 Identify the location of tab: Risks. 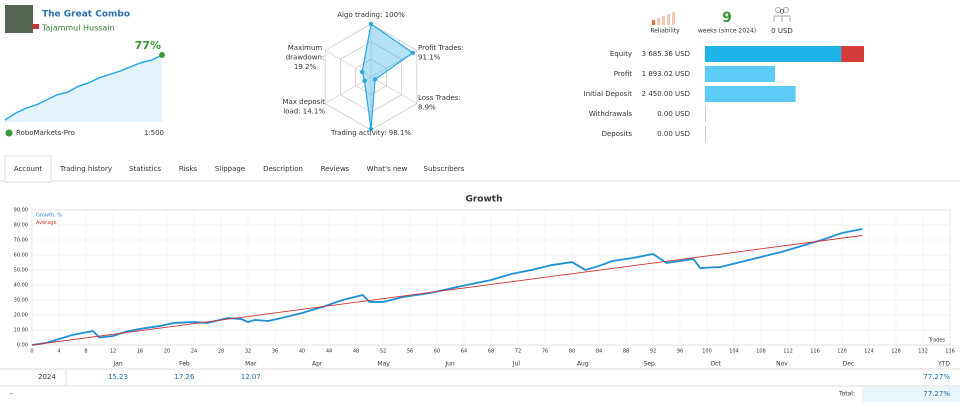
(188, 169).